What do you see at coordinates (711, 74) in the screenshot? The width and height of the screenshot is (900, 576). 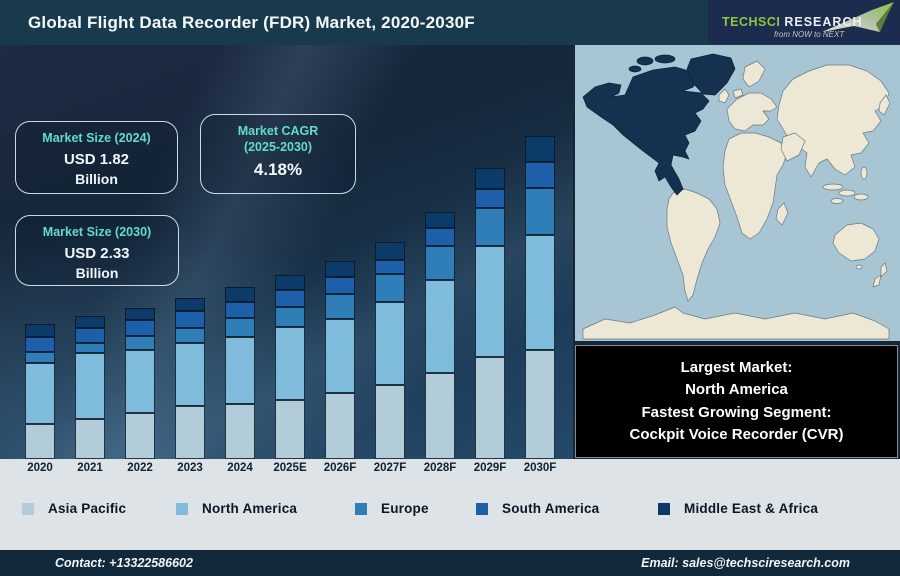 I see `map-greenland-highlight` at bounding box center [711, 74].